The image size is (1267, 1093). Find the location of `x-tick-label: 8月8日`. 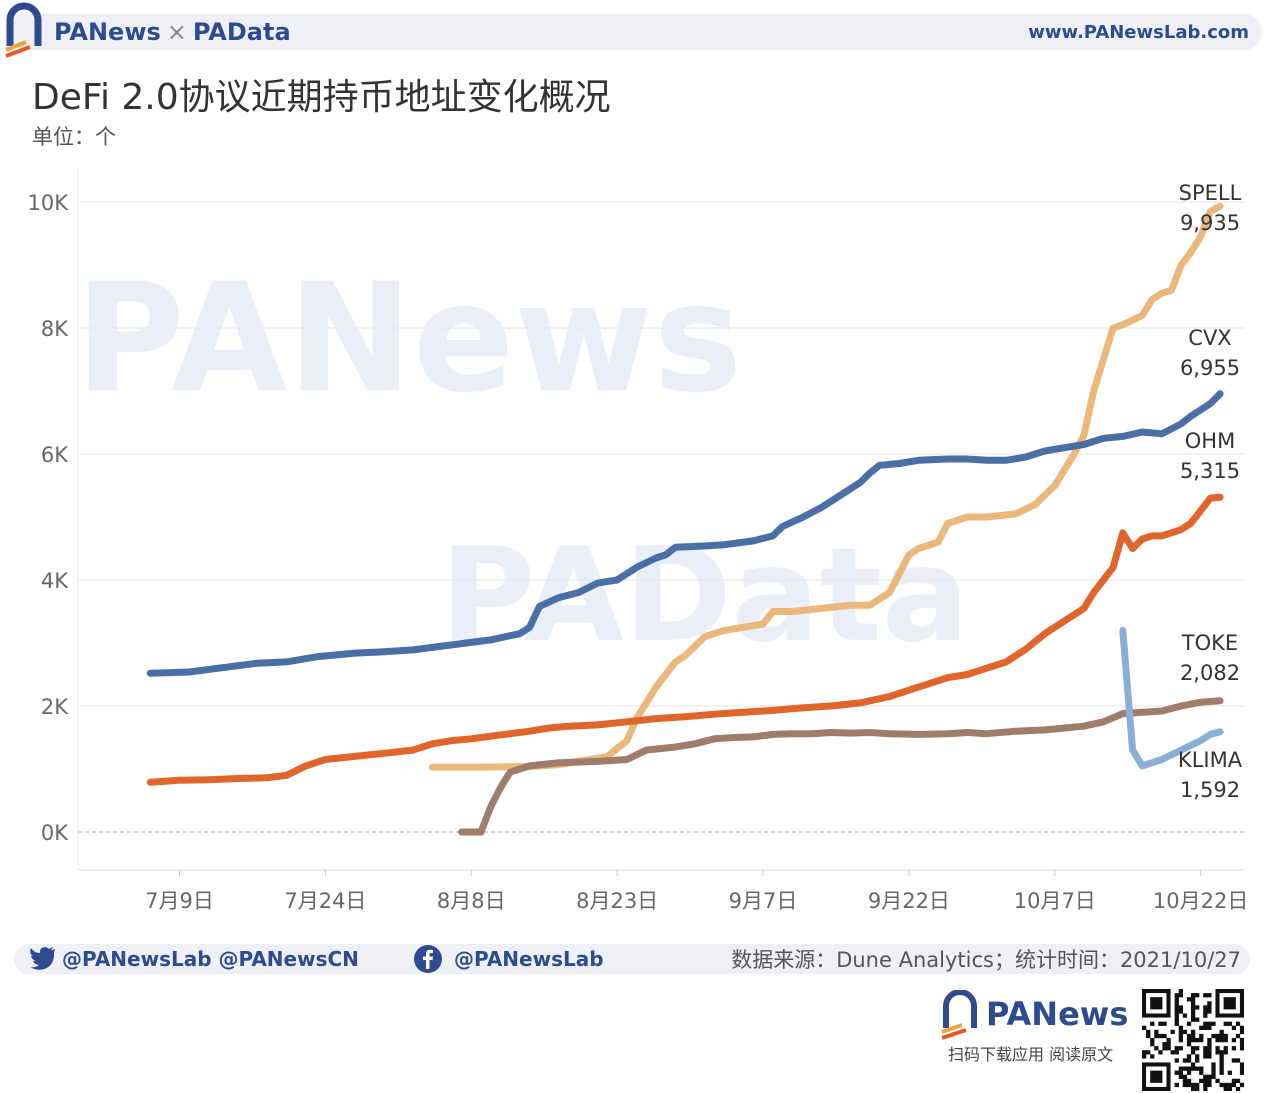

x-tick-label: 8月8日 is located at coordinates (471, 901).